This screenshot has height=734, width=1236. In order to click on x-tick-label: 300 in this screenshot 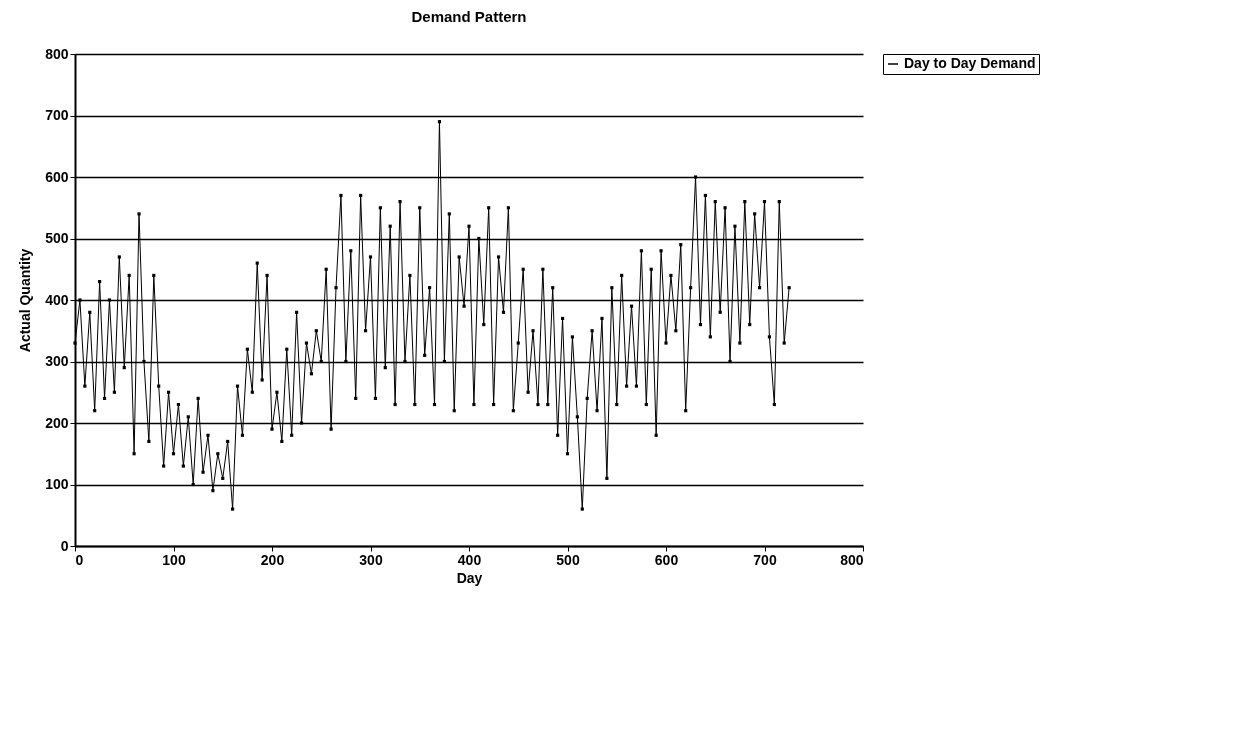, I will do `click(371, 559)`.